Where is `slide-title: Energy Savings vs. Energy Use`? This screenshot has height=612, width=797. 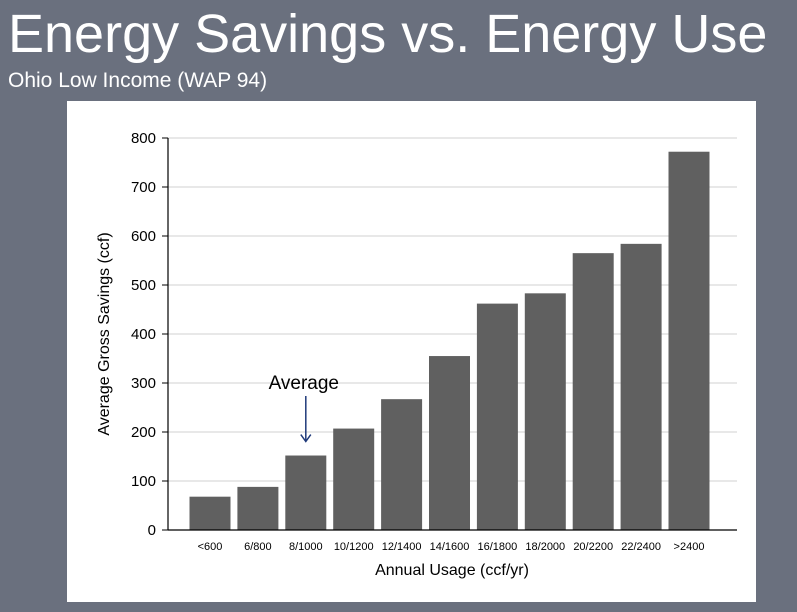
slide-title: Energy Savings vs. Energy Use is located at coordinates (388, 34).